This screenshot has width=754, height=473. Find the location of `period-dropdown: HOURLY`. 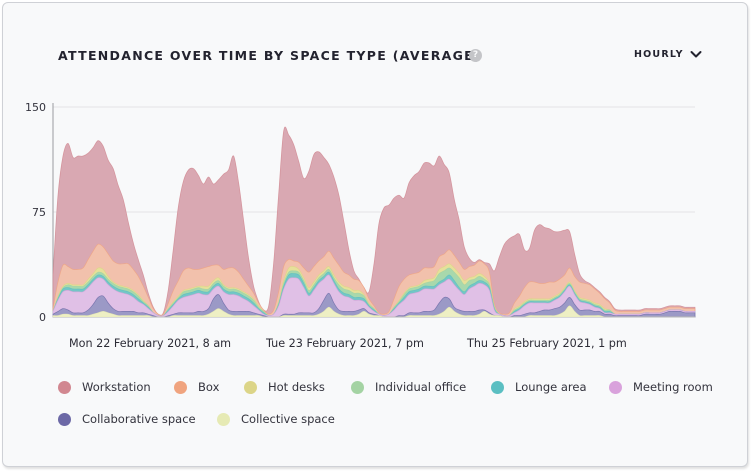

period-dropdown: HOURLY is located at coordinates (668, 54).